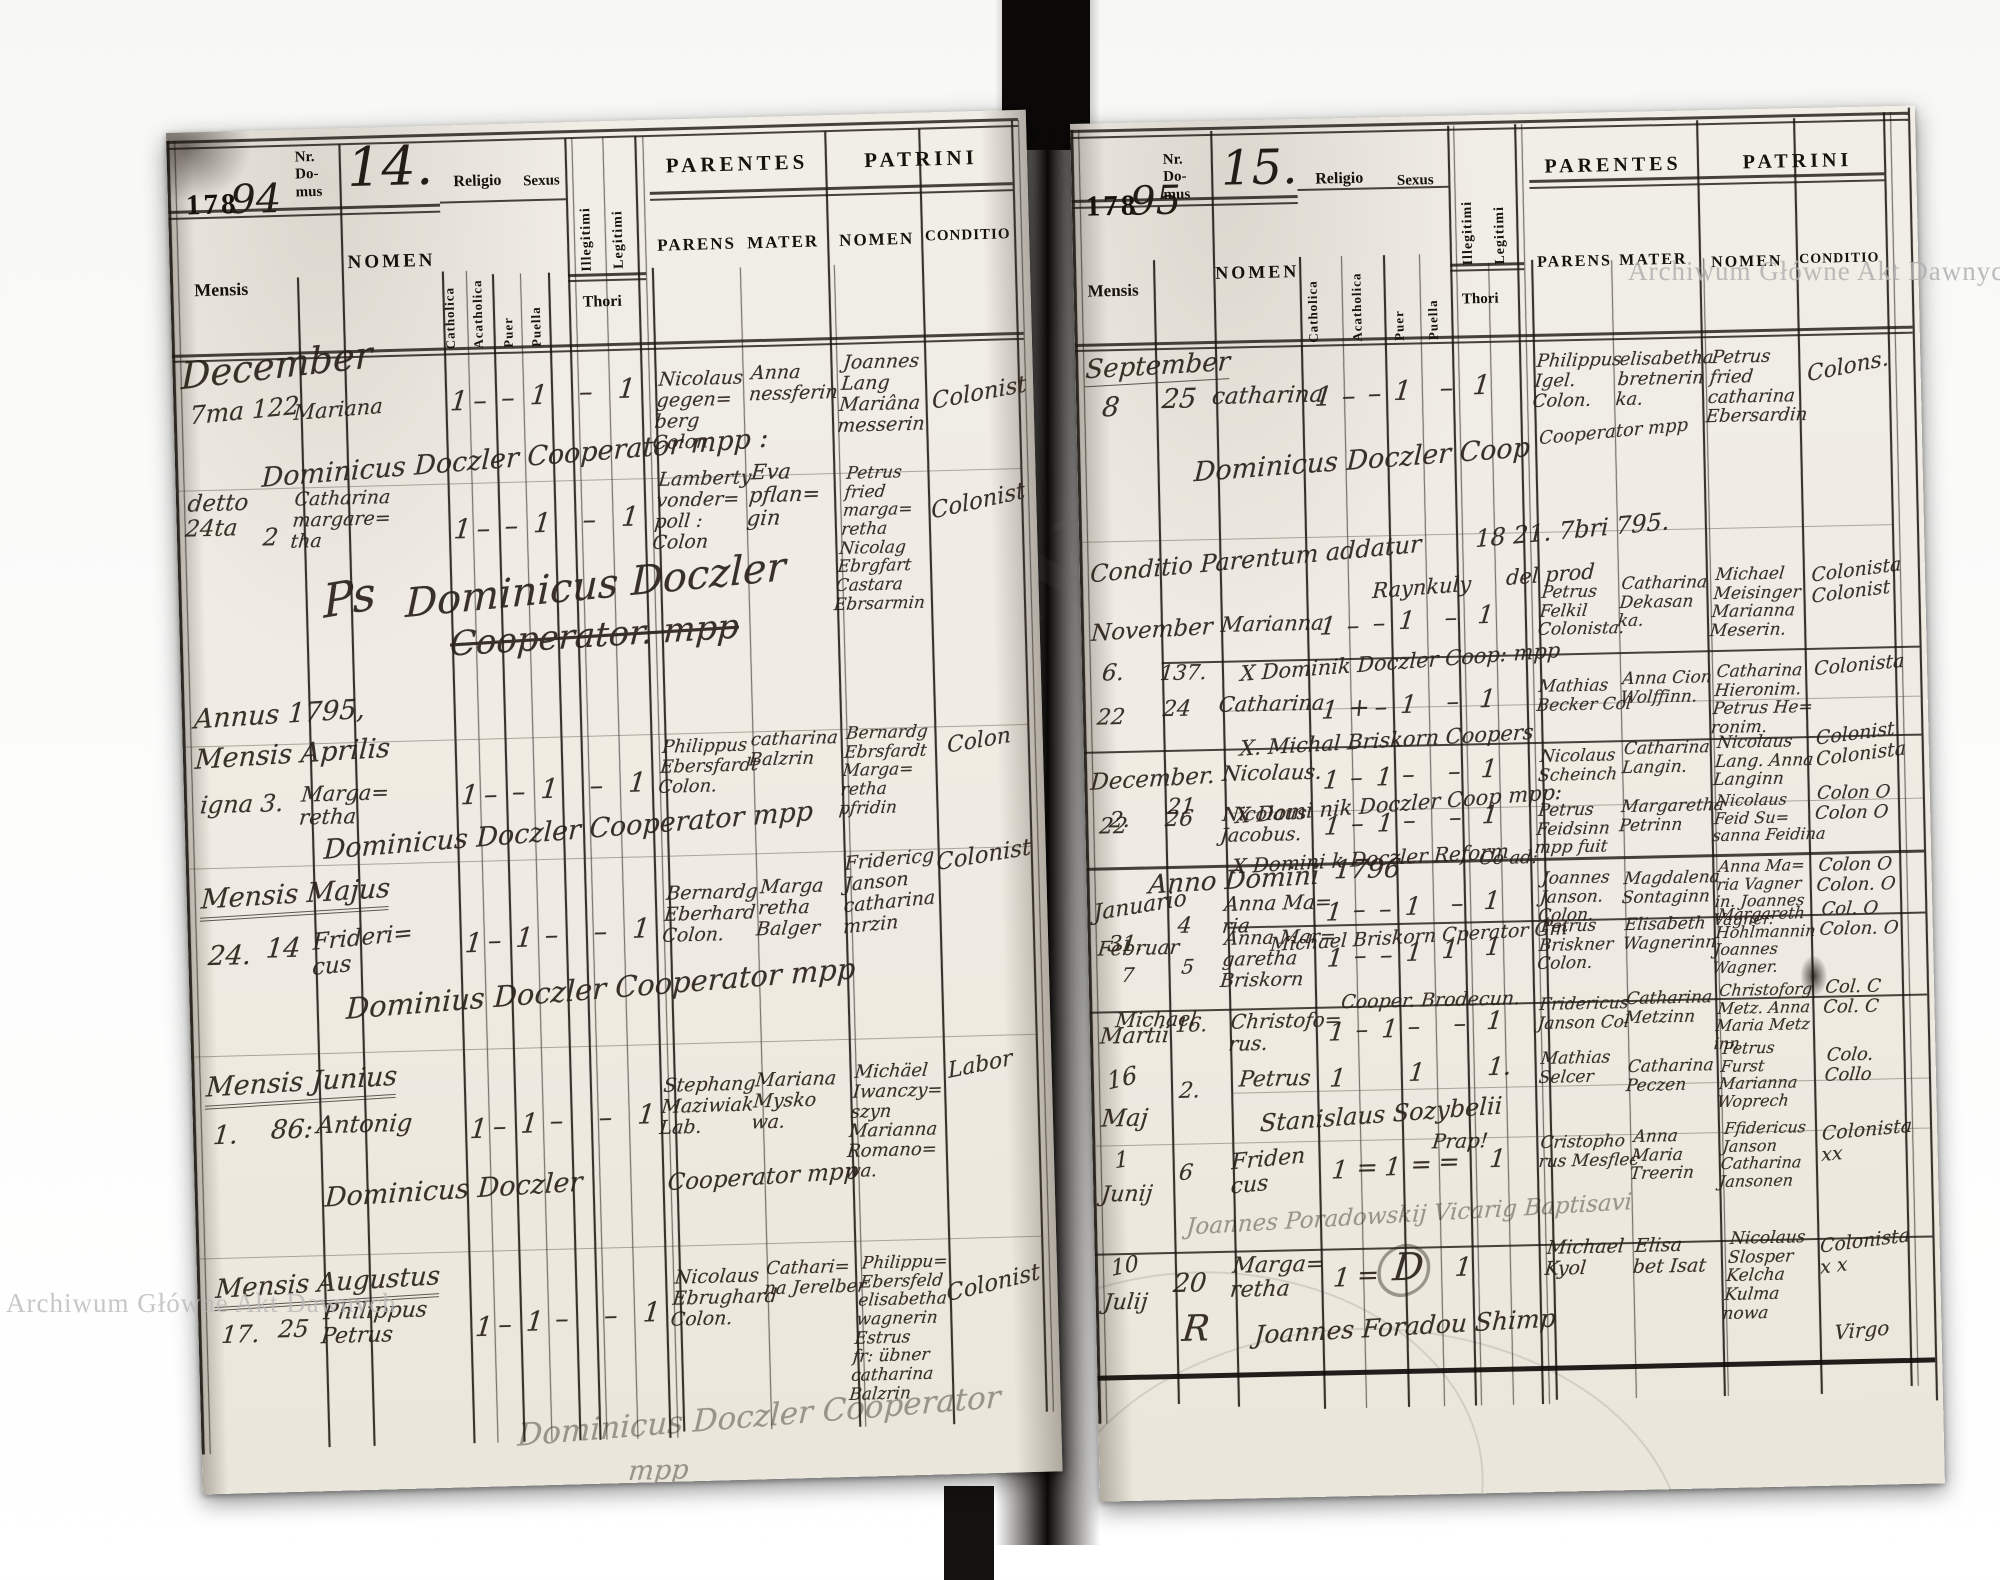 The height and width of the screenshot is (1580, 2000). Describe the element at coordinates (1756, 386) in the screenshot. I see `handwriting-entry: Petrus fried catharina Ebersardin` at that location.